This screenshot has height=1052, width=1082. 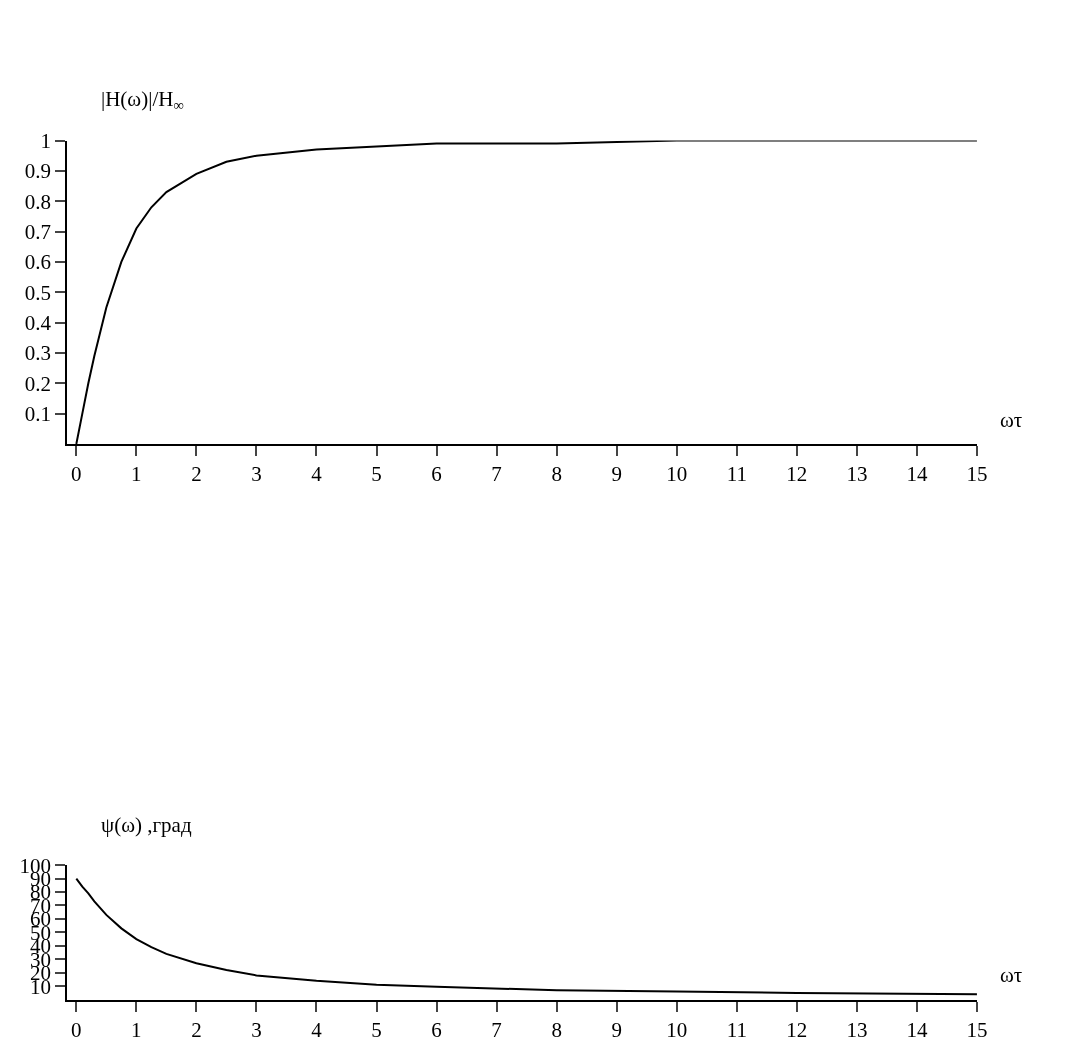 What do you see at coordinates (38, 414) in the screenshot?
I see `y-tick-label: 0.1` at bounding box center [38, 414].